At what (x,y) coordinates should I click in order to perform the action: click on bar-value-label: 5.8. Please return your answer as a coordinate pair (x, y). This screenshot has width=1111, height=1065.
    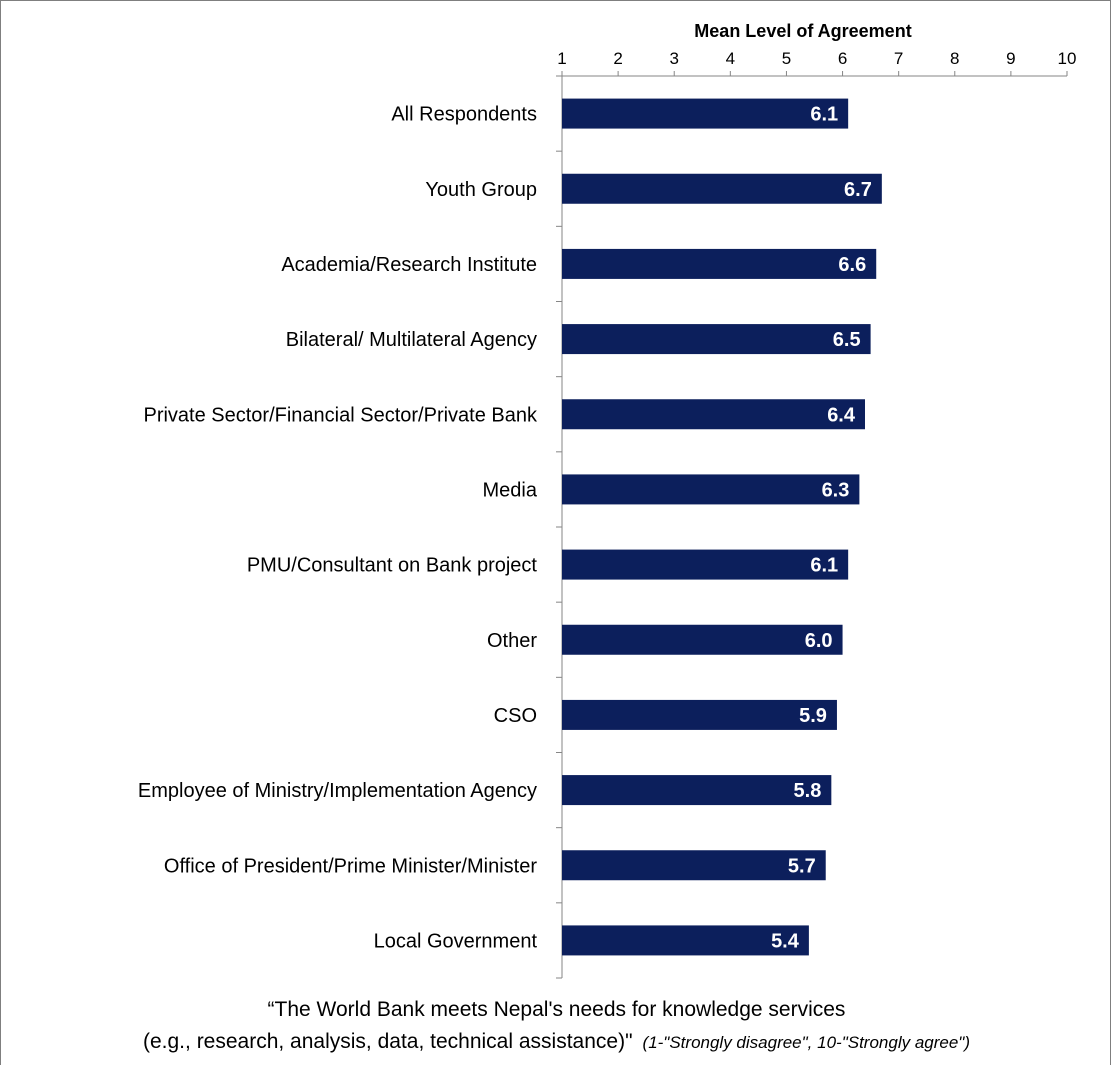
    Looking at the image, I should click on (808, 791).